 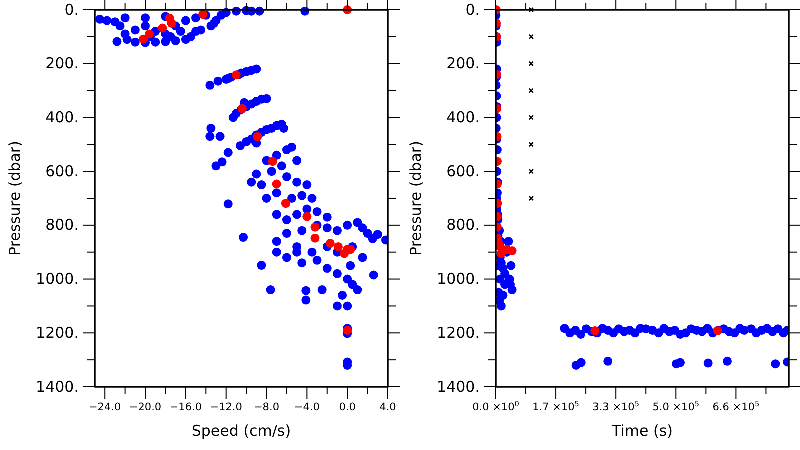 What do you see at coordinates (145, 407) in the screenshot?
I see `x-tick-label: −20.0` at bounding box center [145, 407].